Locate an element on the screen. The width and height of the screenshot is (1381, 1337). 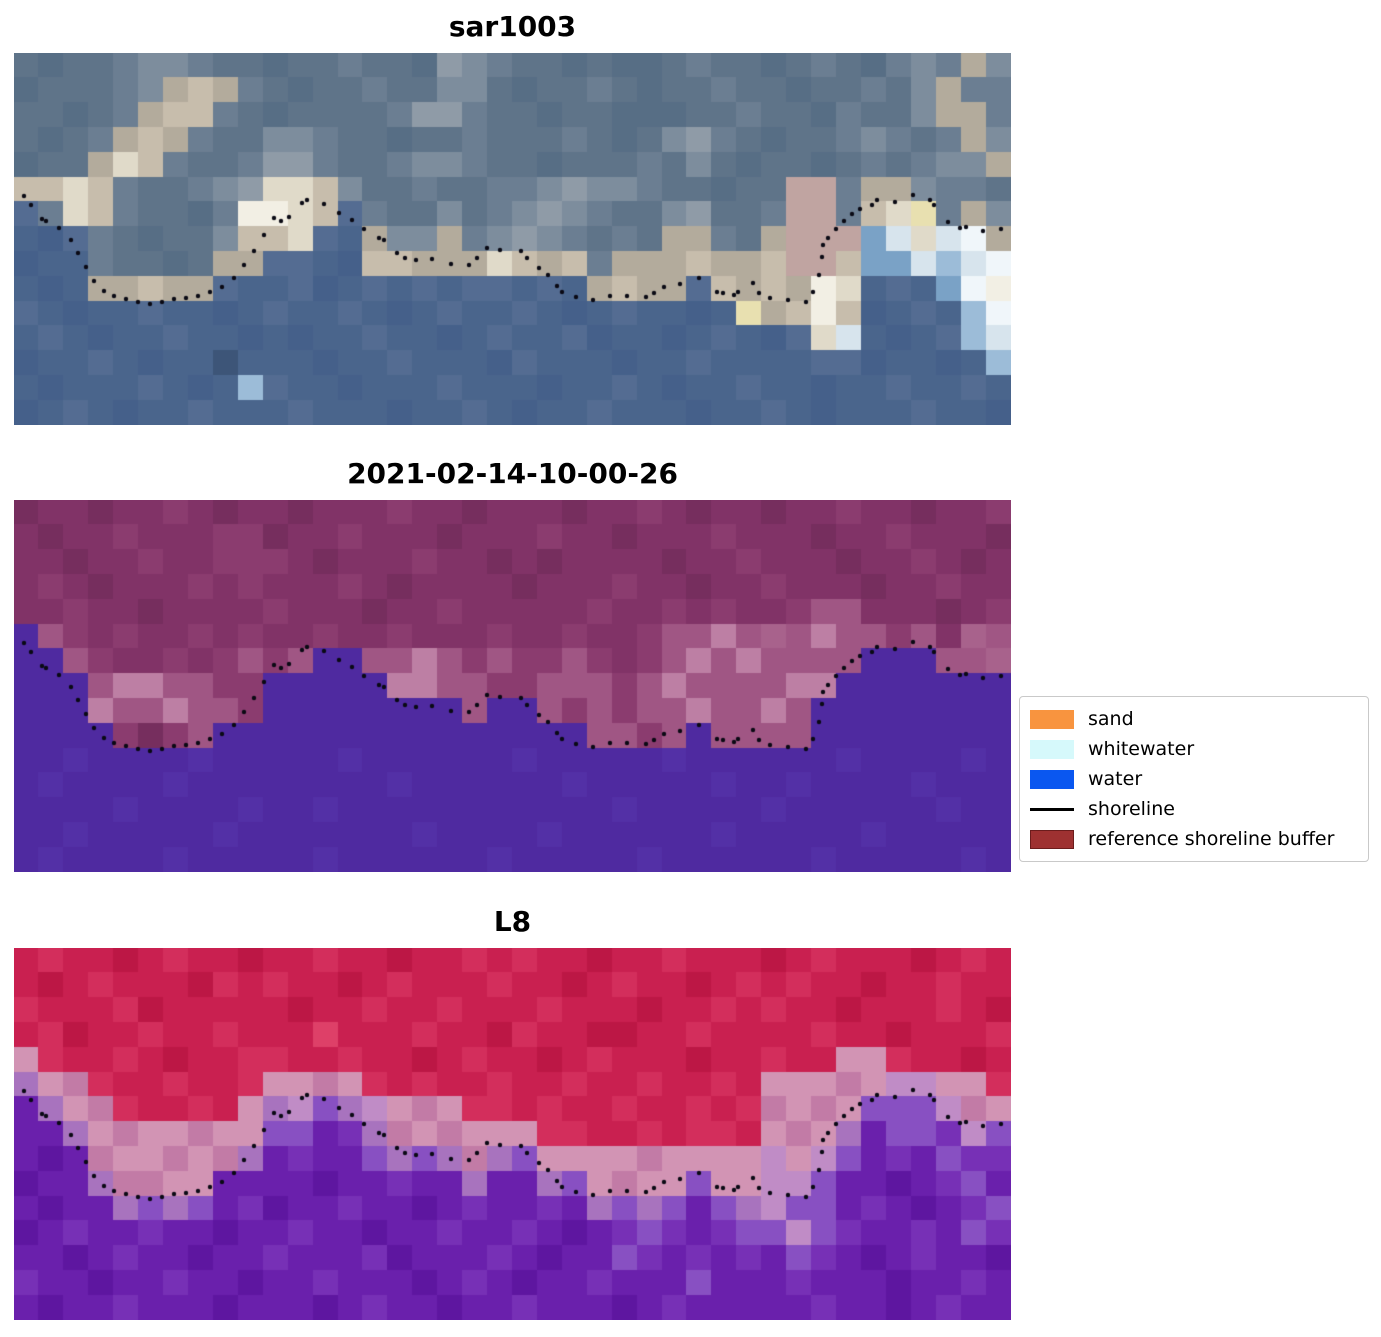
reference-shoreline-buffer-swatch is located at coordinates (1052, 839).